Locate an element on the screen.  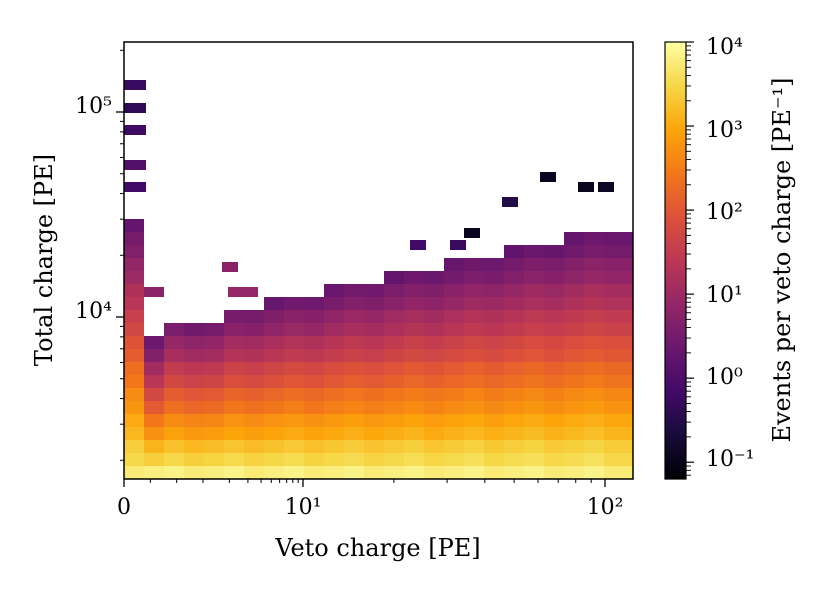
colorbar-tick-label-4: 10³ is located at coordinates (724, 130).